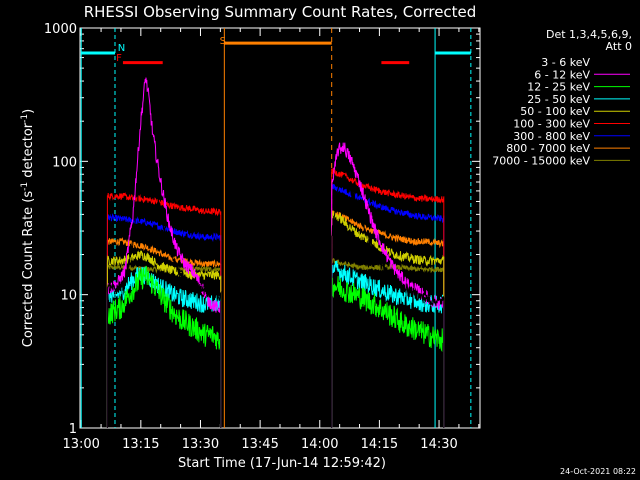  Describe the element at coordinates (558, 99) in the screenshot. I see `legend-label: 25 - 50 keV` at that location.